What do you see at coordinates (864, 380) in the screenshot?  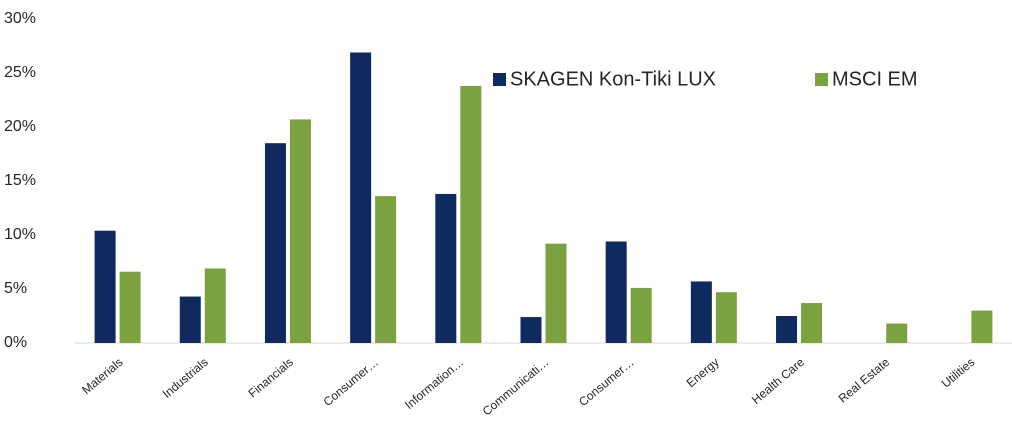 I see `x-tick-label: Real Estate` at bounding box center [864, 380].